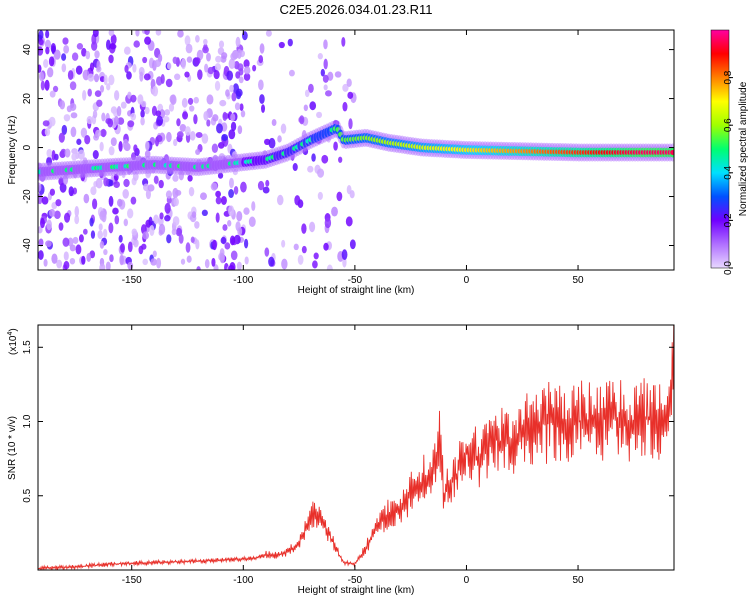 This screenshot has width=750, height=600. What do you see at coordinates (356, 590) in the screenshot?
I see `snr-xlabel: Height of straight line (km)` at bounding box center [356, 590].